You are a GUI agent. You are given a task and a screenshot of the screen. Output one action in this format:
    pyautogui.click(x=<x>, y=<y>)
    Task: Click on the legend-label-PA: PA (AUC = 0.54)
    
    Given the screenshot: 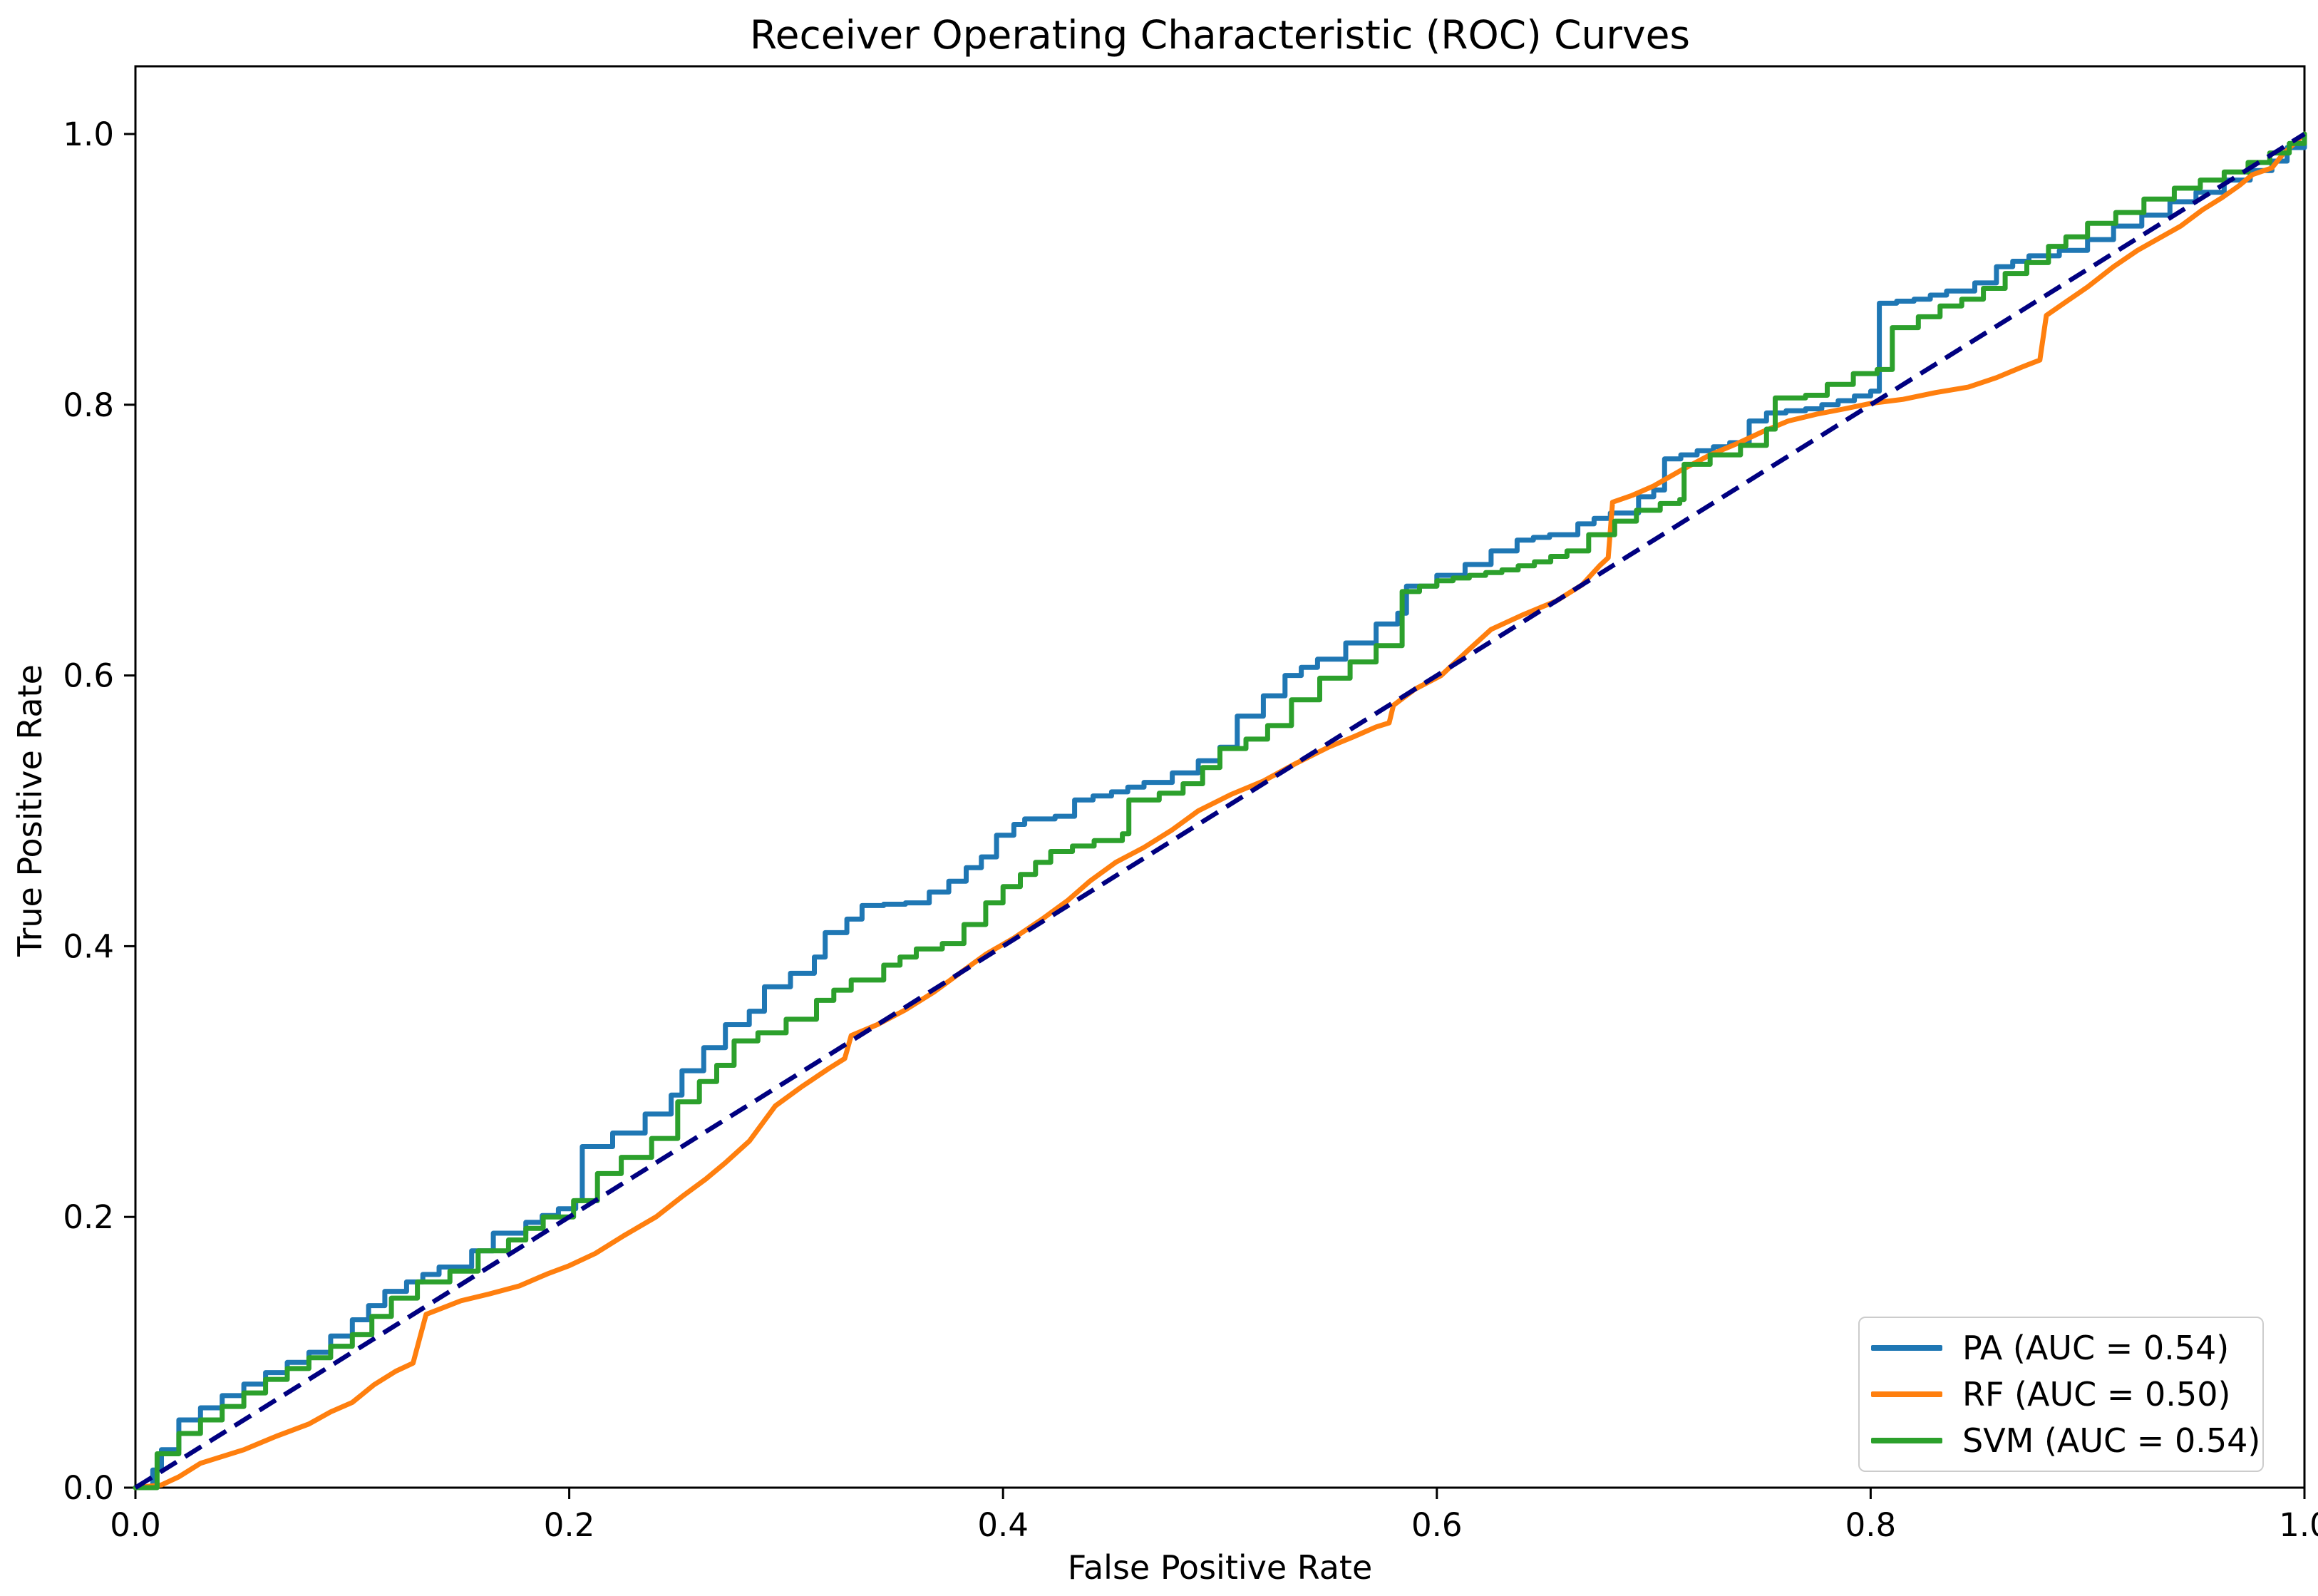 What is the action you would take?
    pyautogui.click(x=2096, y=1348)
    